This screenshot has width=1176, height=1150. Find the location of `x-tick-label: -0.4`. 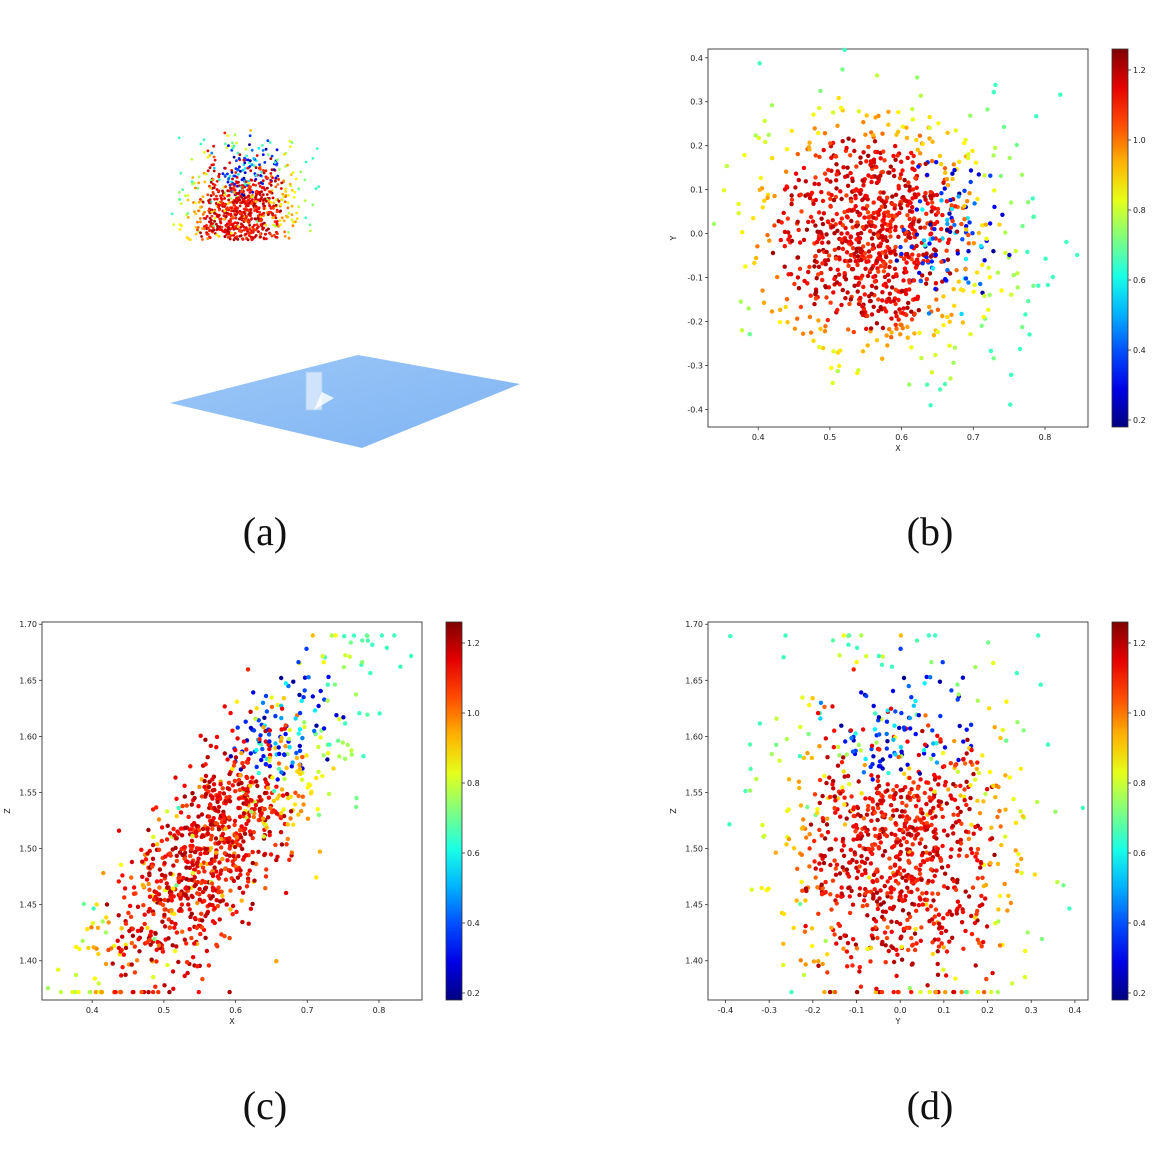

x-tick-label: -0.4 is located at coordinates (726, 1010).